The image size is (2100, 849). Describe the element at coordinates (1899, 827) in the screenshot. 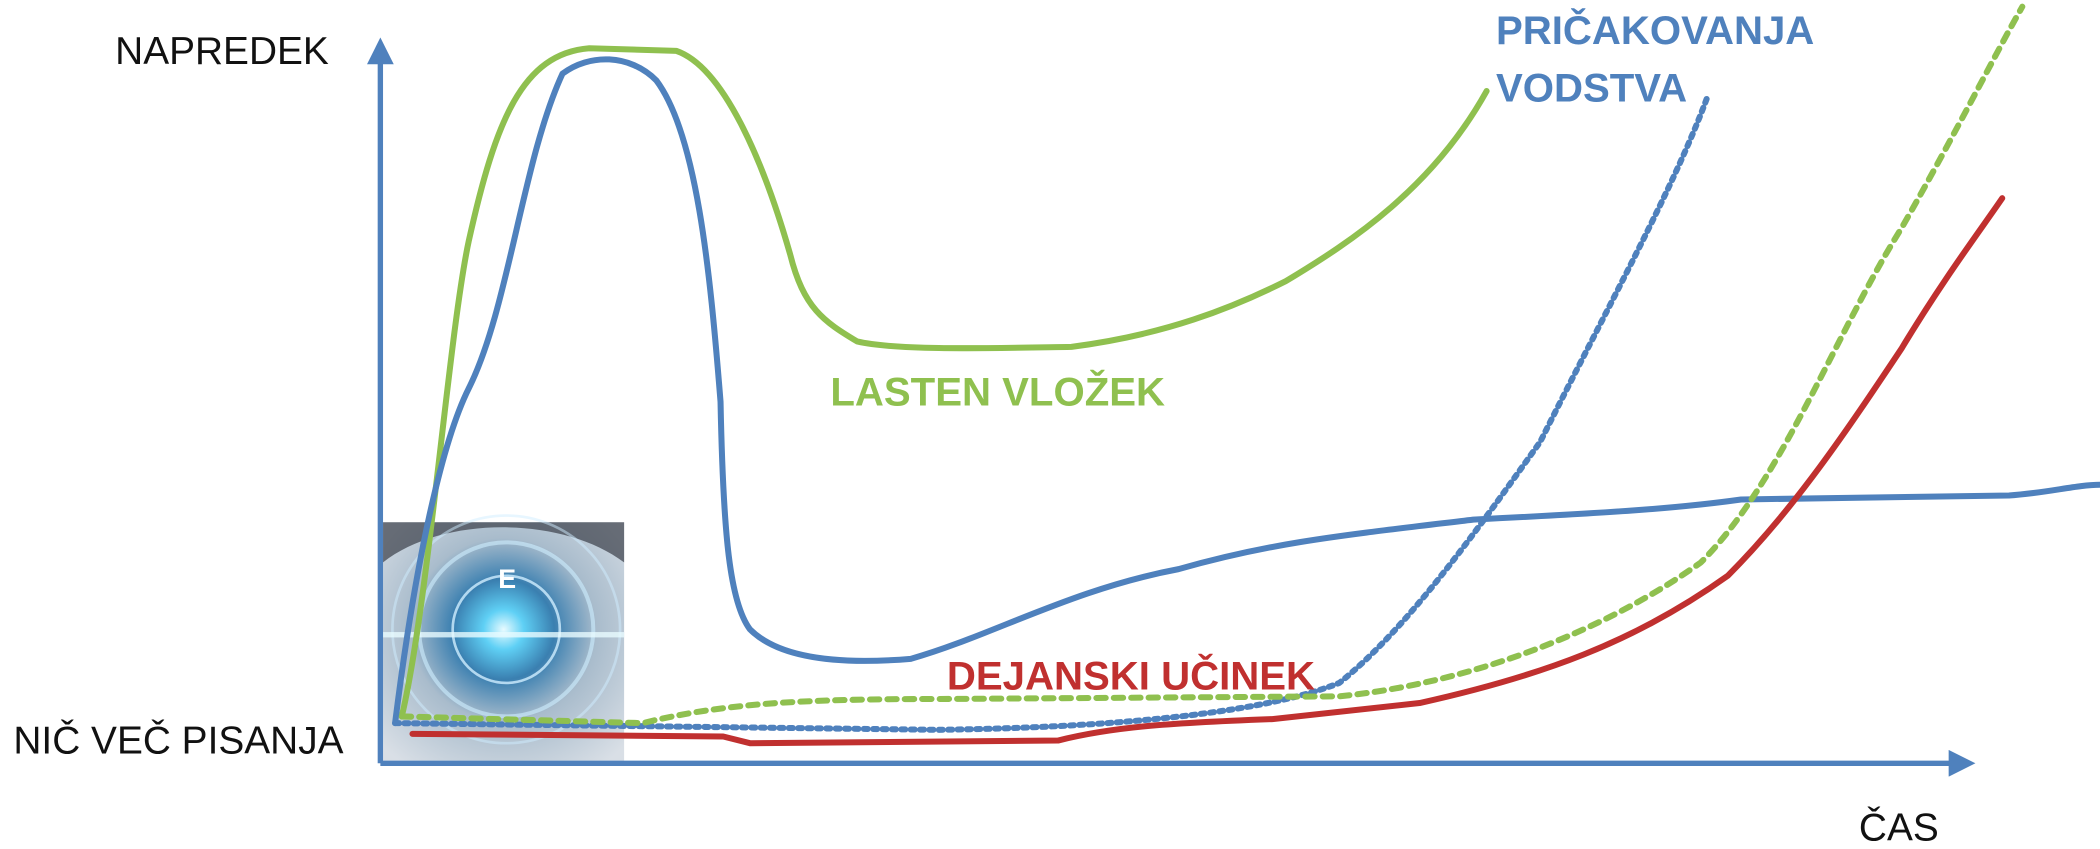

I see `x-axis-label: ČAS` at that location.